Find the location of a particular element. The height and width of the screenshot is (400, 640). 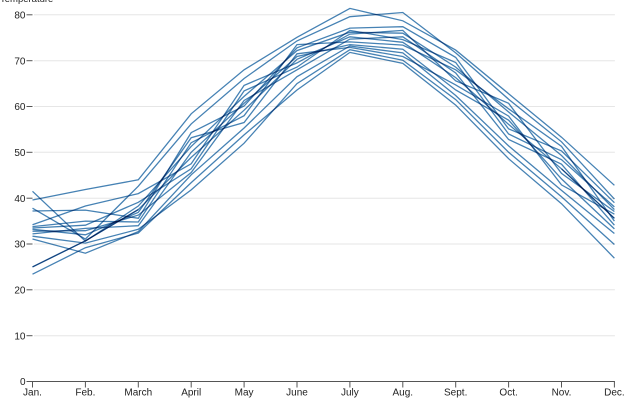

svg-text: May is located at coordinates (244, 393).